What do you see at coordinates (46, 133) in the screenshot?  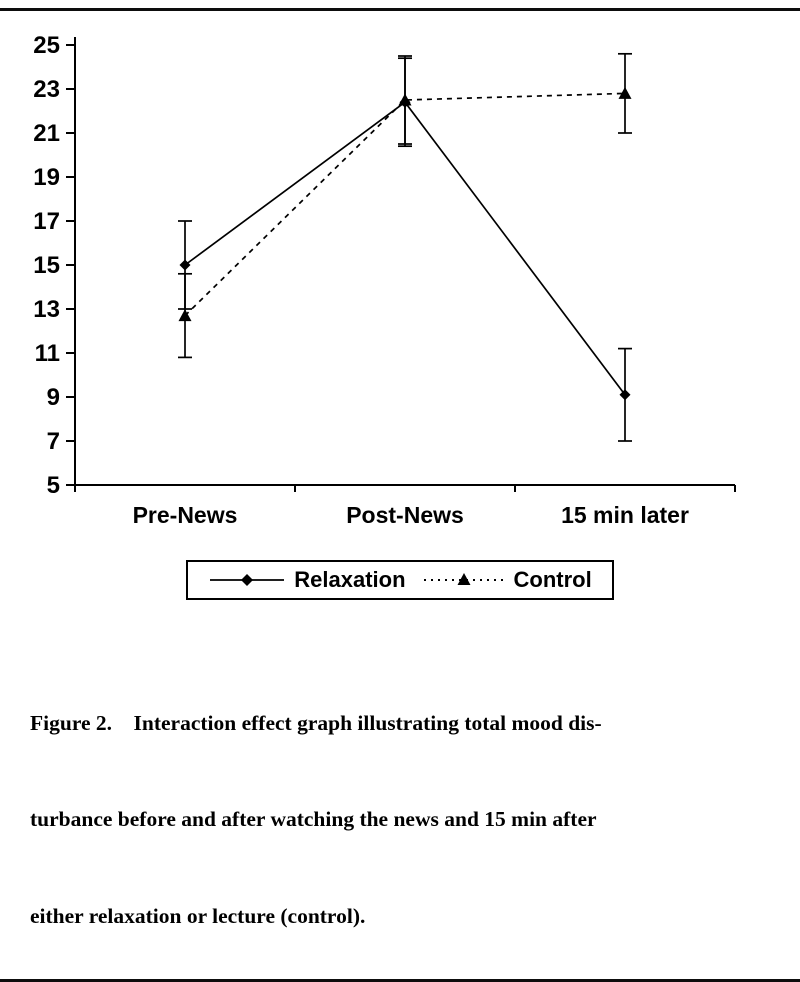 I see `y-tick-label: 21` at bounding box center [46, 133].